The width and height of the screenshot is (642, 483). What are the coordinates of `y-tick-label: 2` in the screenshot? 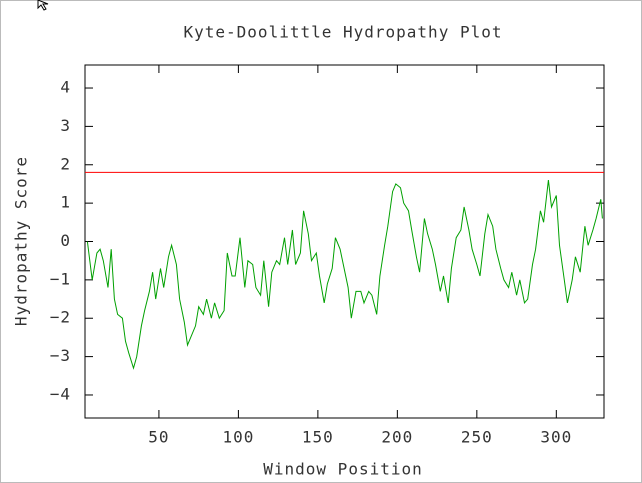 It's located at (65, 163).